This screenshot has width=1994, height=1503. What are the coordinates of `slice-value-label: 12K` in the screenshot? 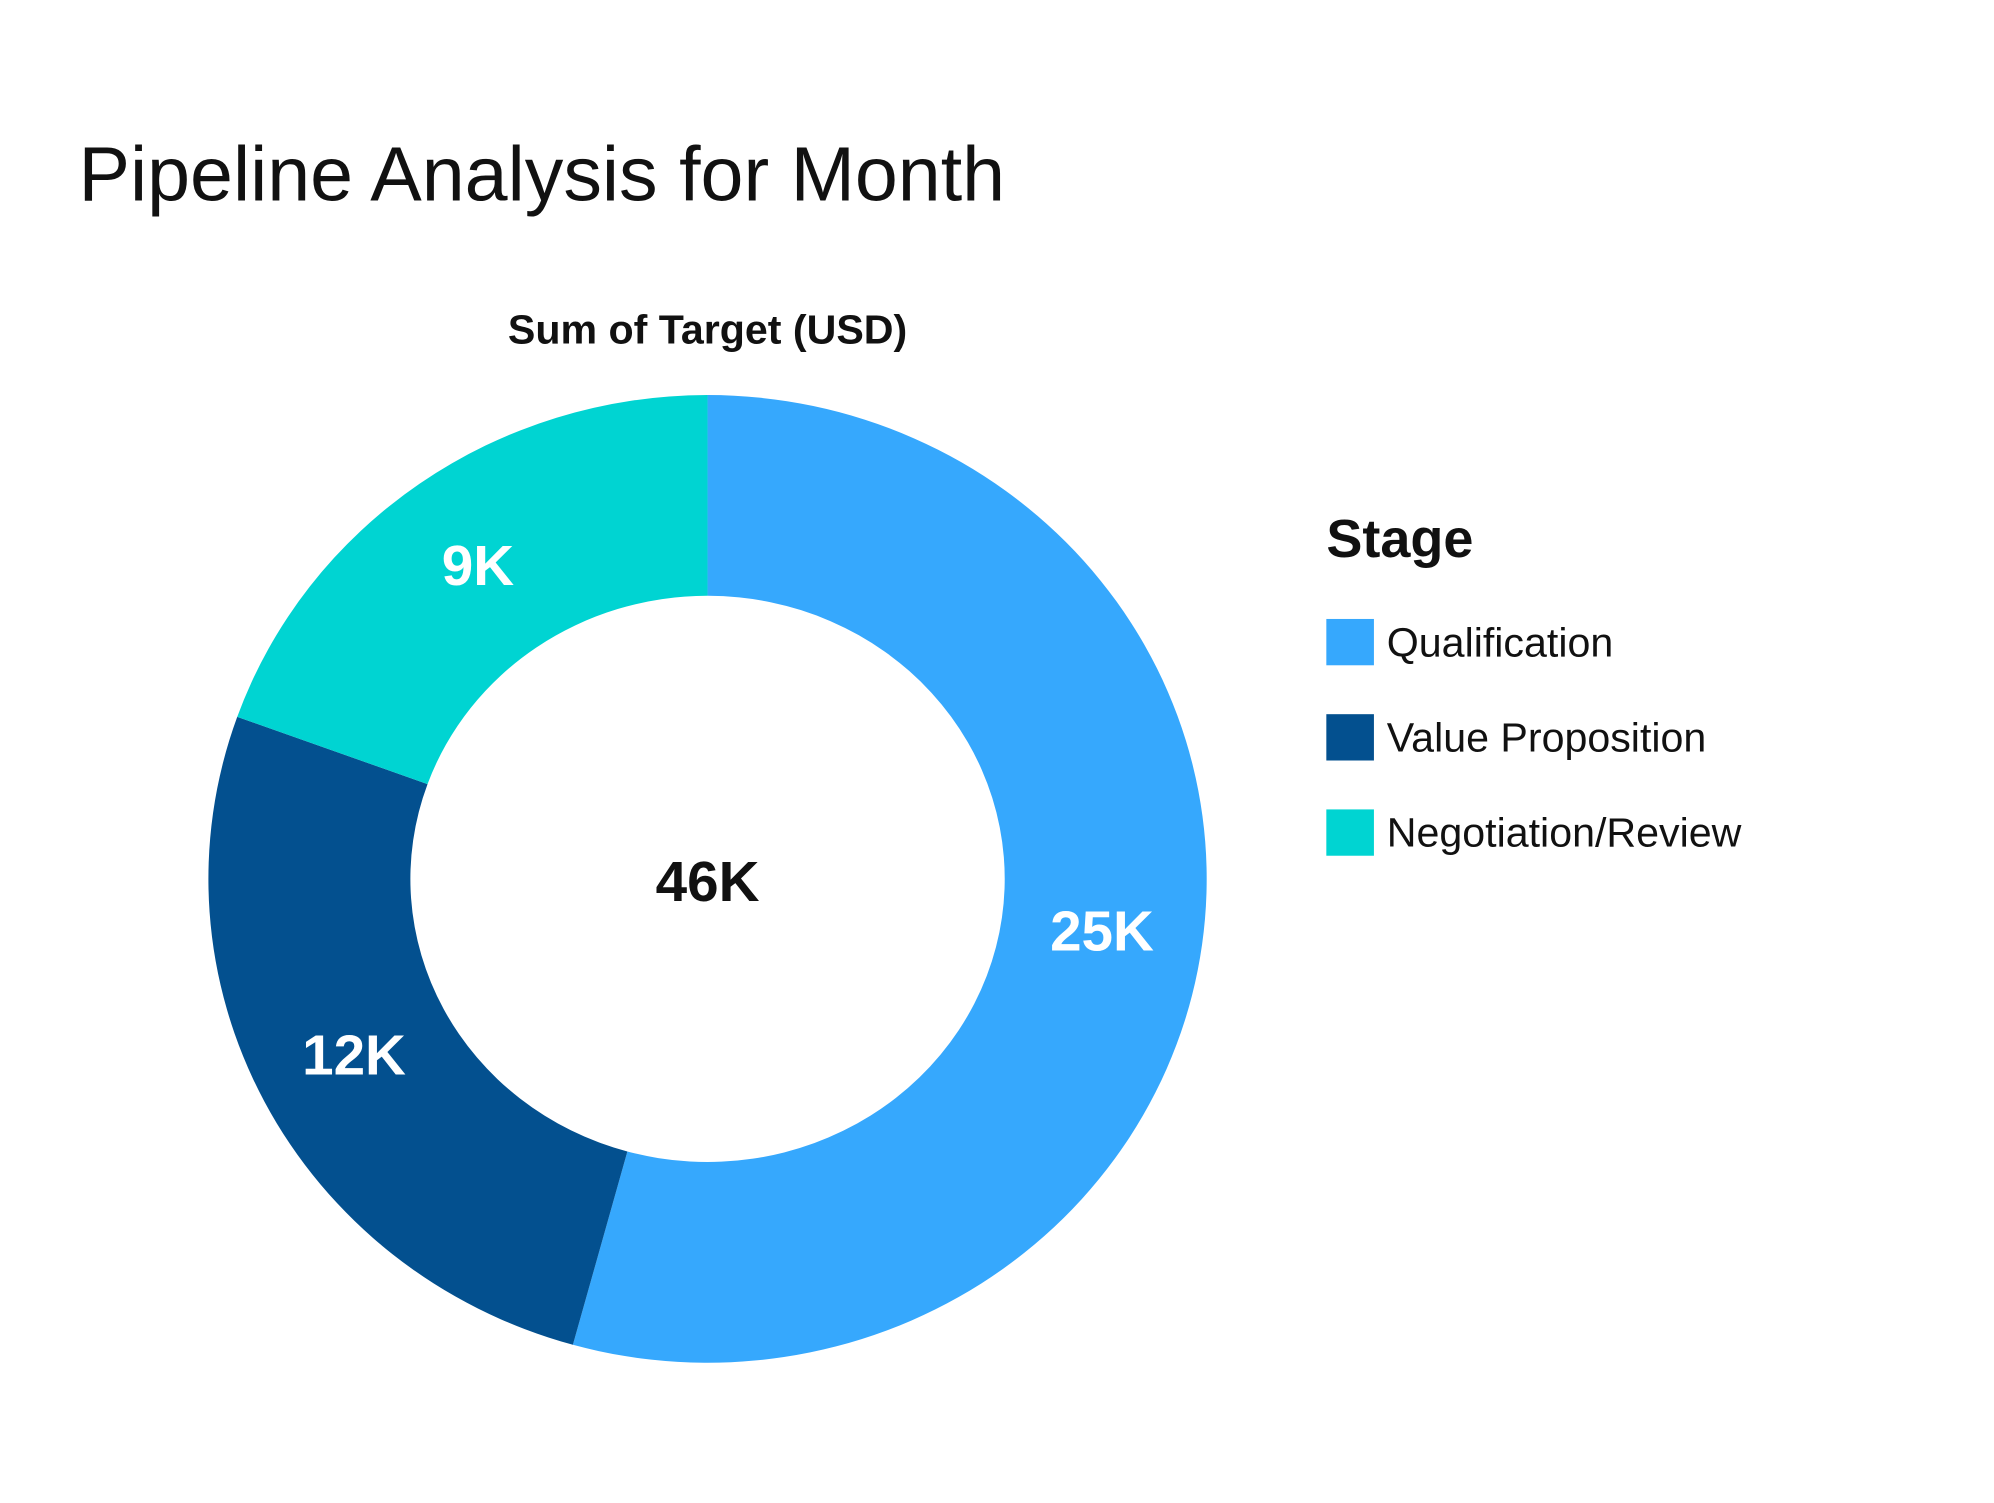 It's located at (354, 1055).